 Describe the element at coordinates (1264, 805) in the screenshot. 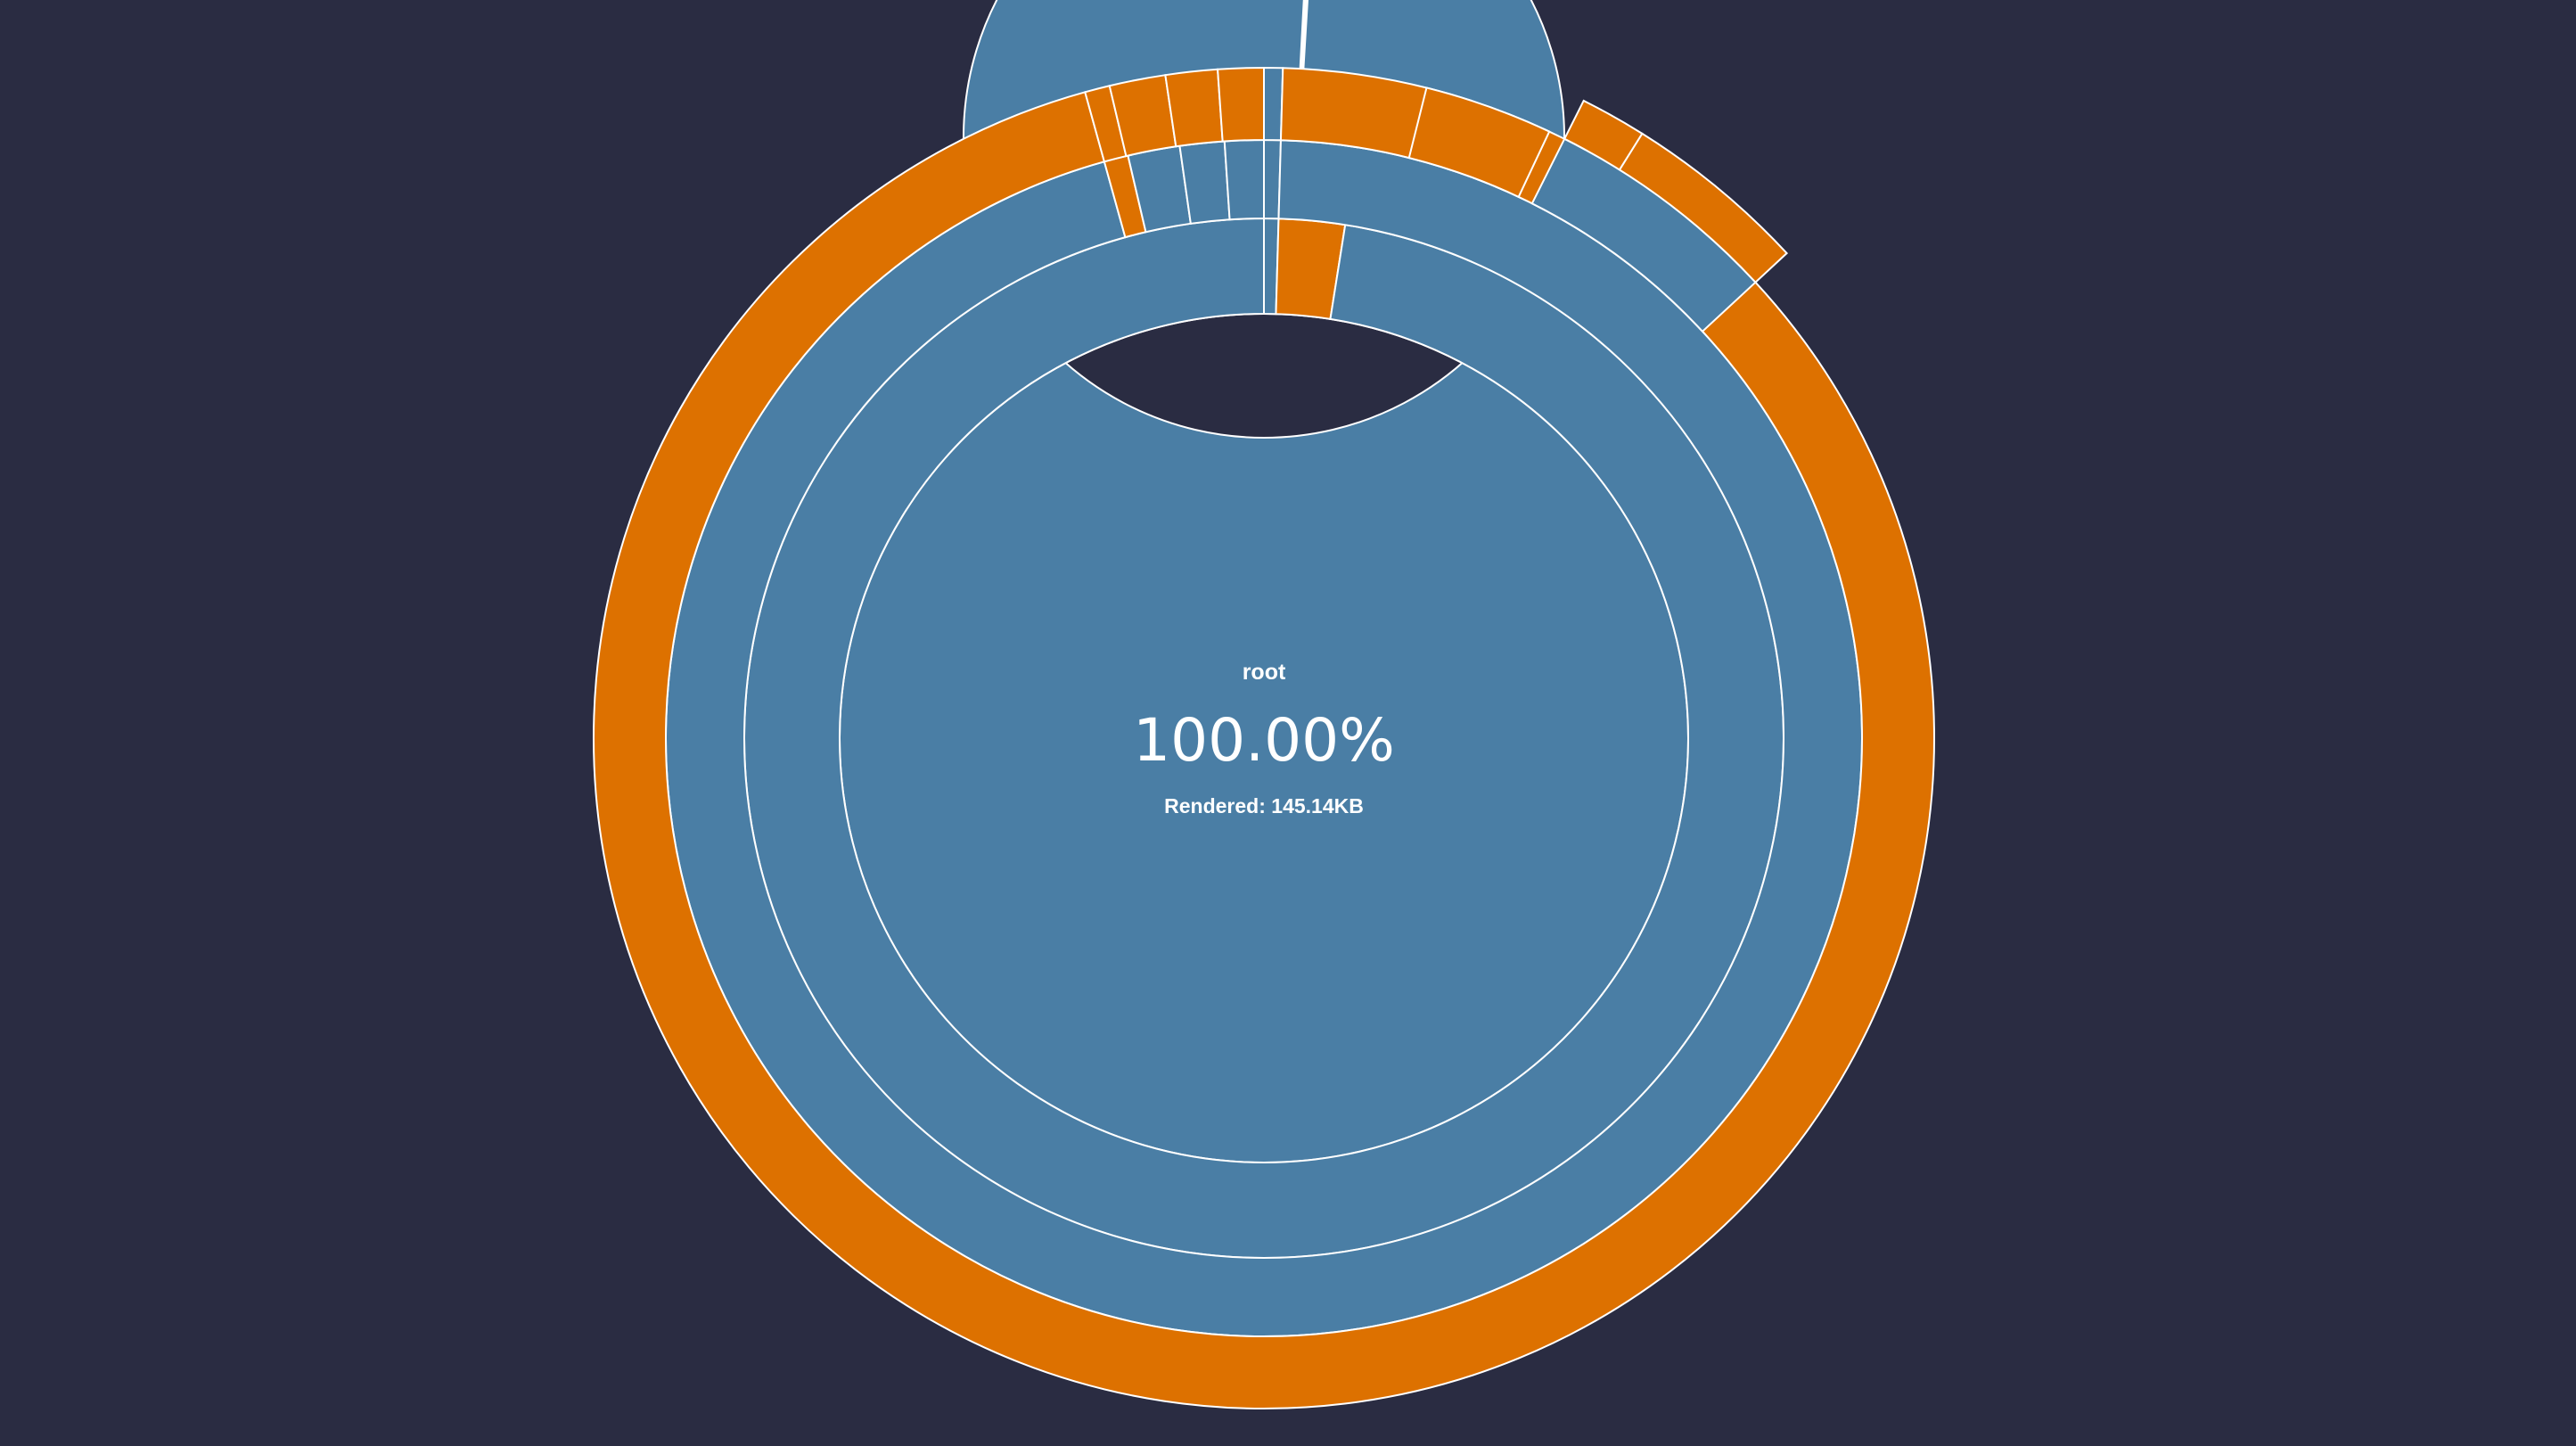

I see `center-rendered-size: Rendered: 145.14KB` at that location.